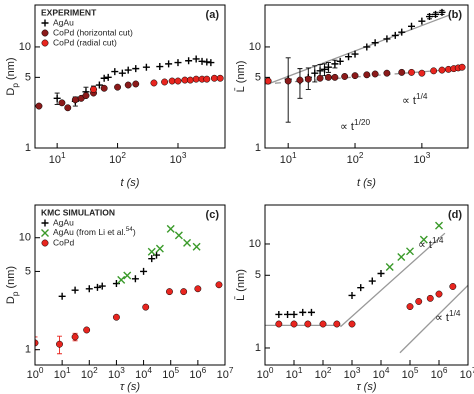 This screenshot has width=474, height=394. What do you see at coordinates (28, 271) in the screenshot?
I see `y-tick-label: 5` at bounding box center [28, 271].